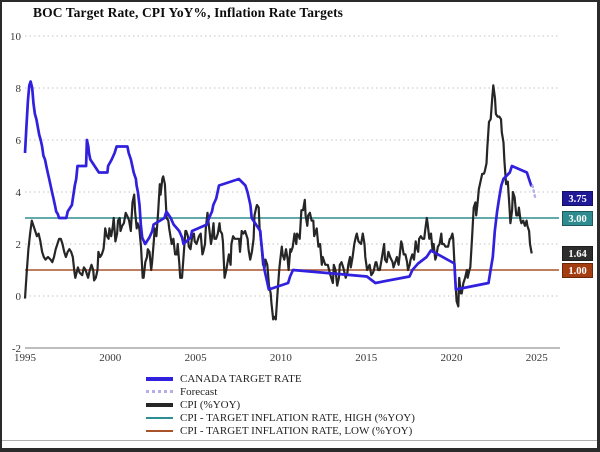  Describe the element at coordinates (19, 89) in the screenshot. I see `y-tick-label: 8` at that location.